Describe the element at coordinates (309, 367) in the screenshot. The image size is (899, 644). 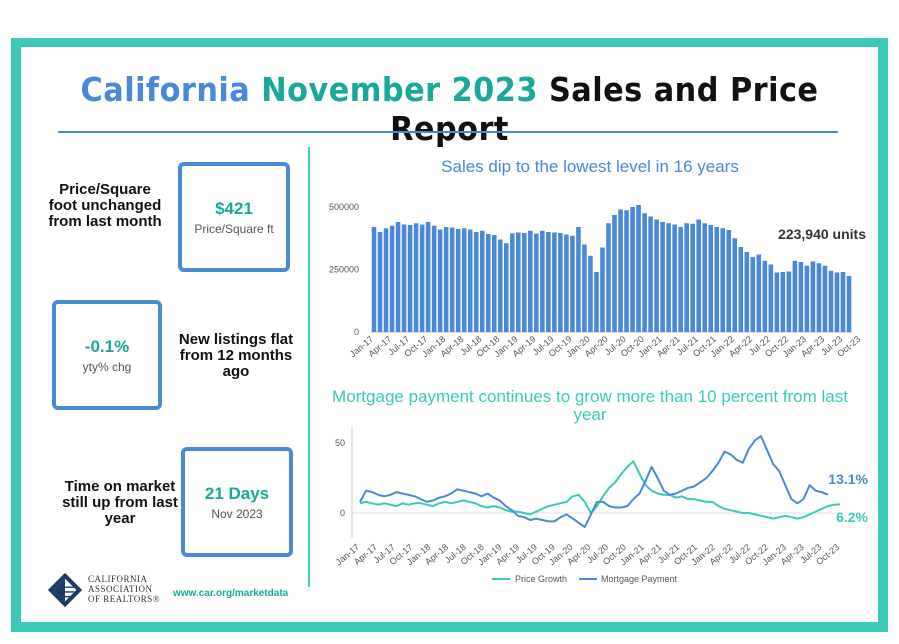
I see `column-divider` at that location.